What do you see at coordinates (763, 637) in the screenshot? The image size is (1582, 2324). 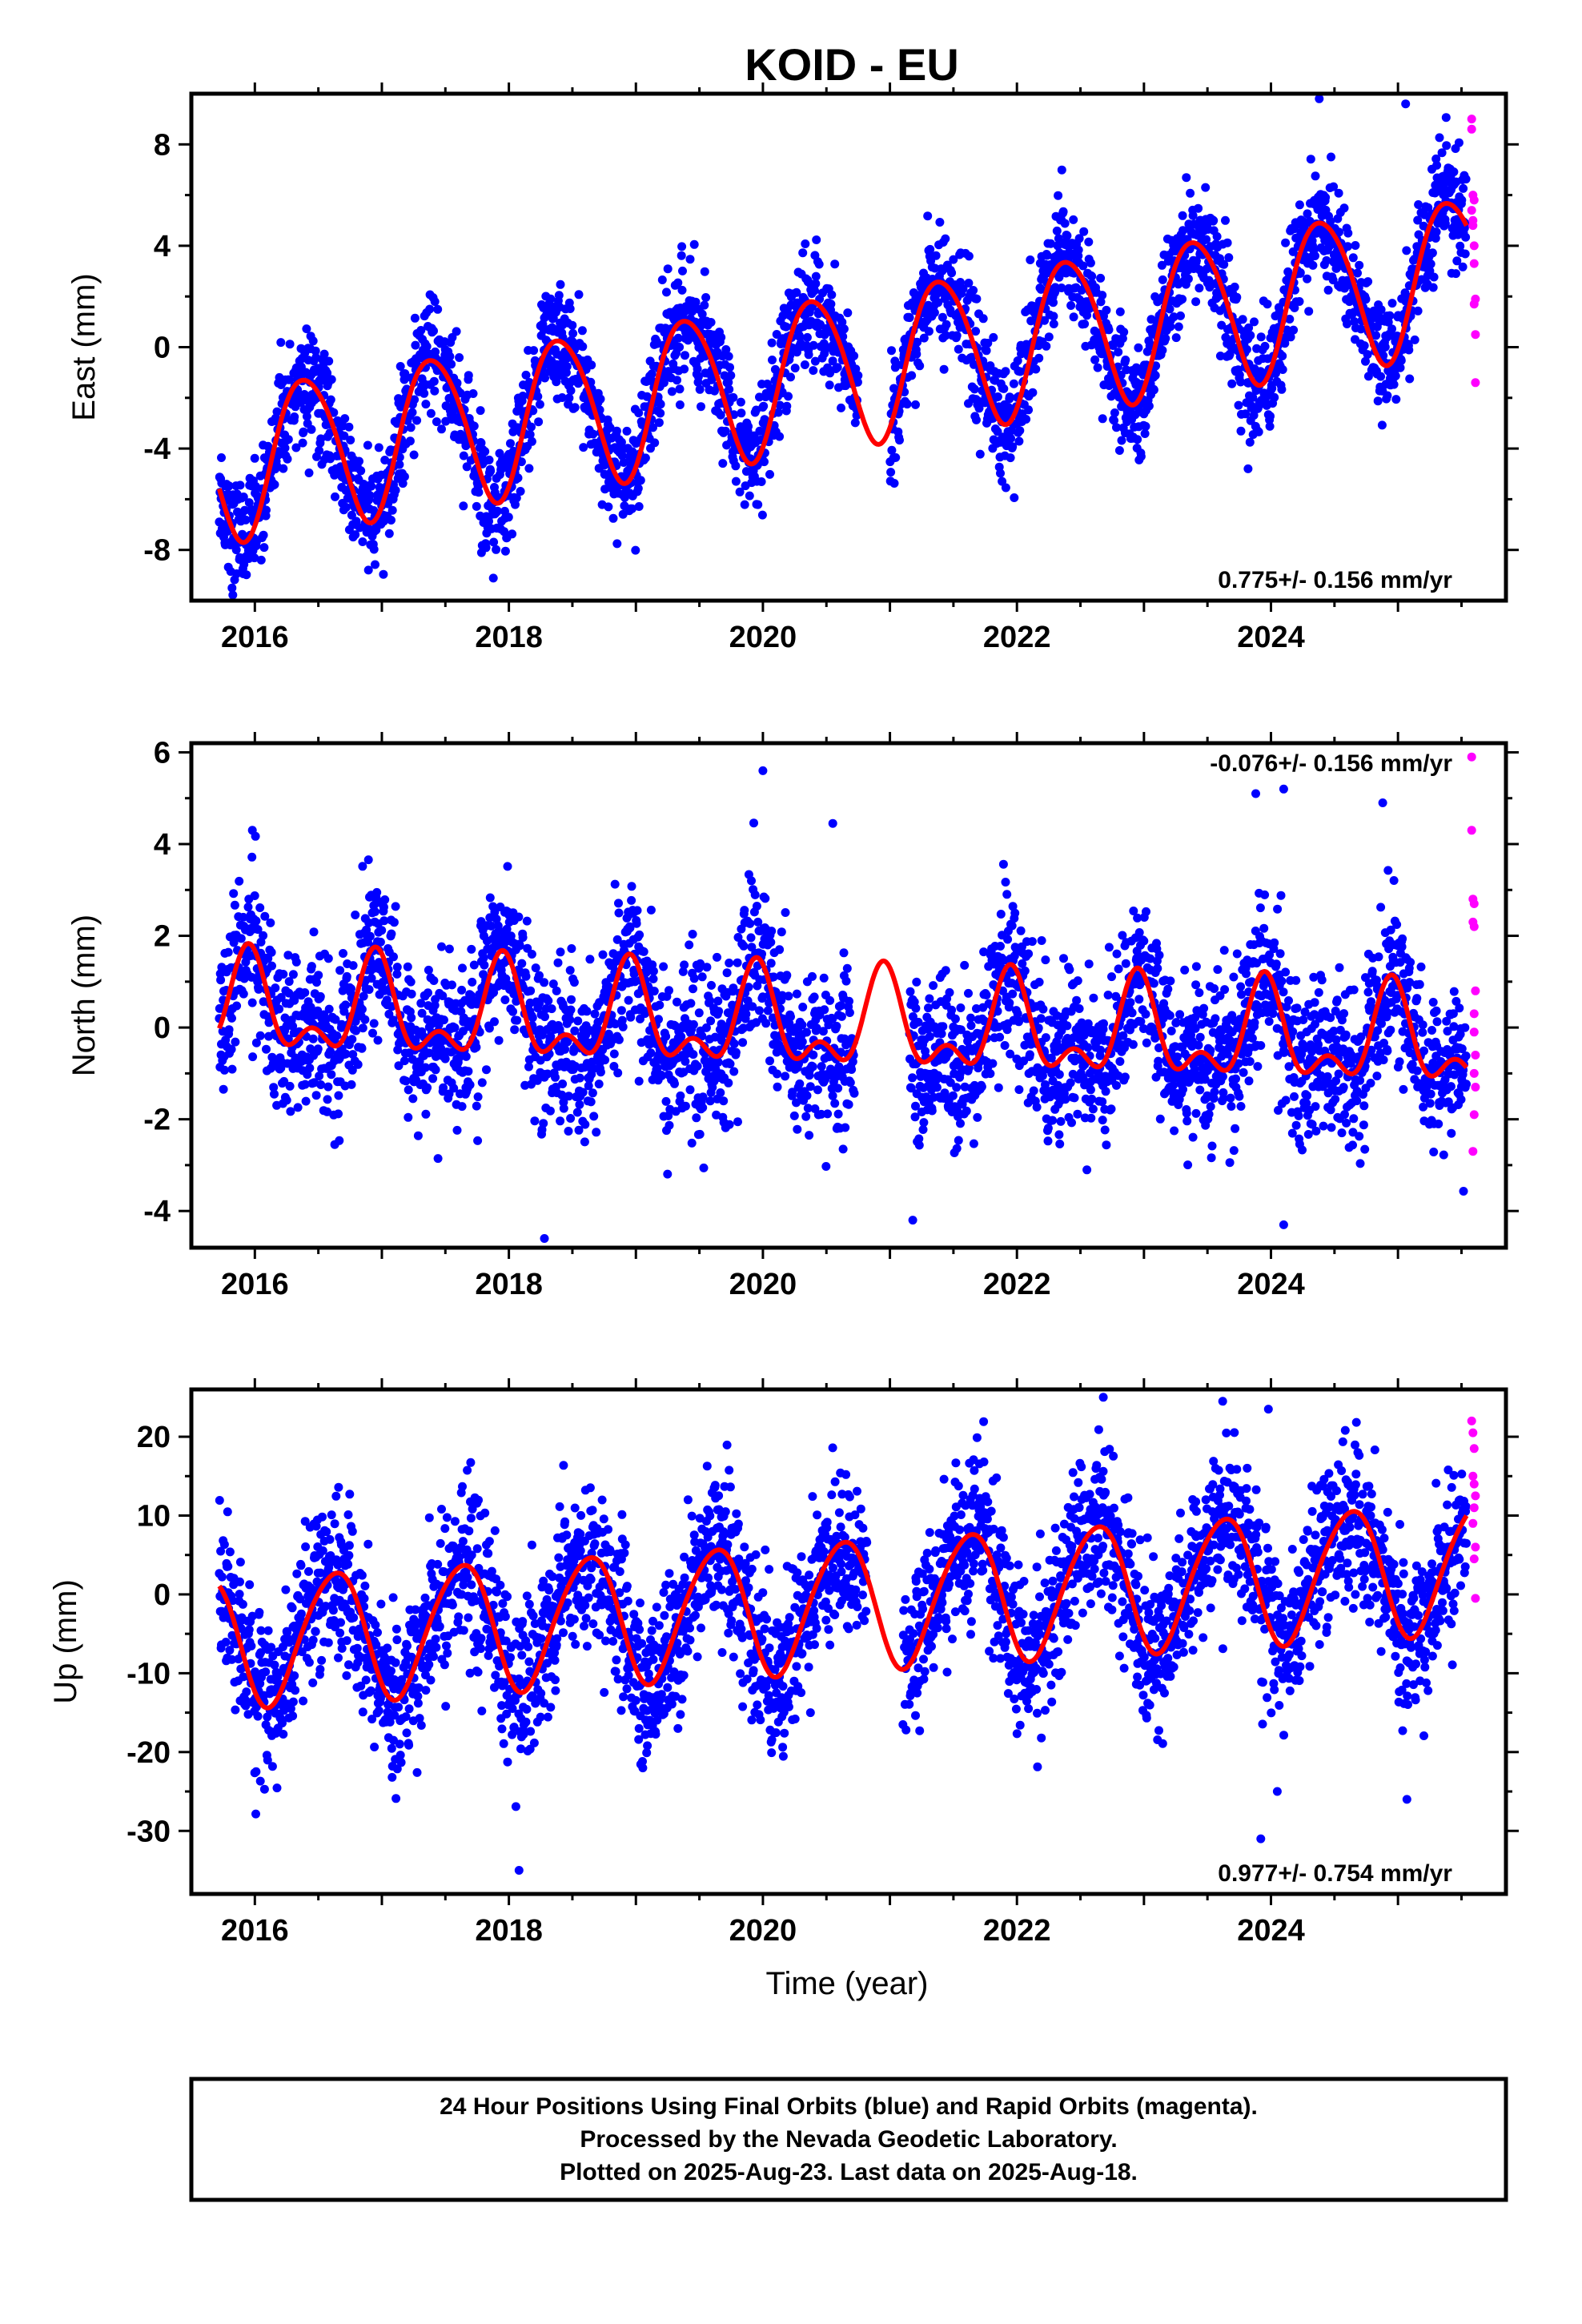 I see `east-x-tick-label: 2020` at bounding box center [763, 637].